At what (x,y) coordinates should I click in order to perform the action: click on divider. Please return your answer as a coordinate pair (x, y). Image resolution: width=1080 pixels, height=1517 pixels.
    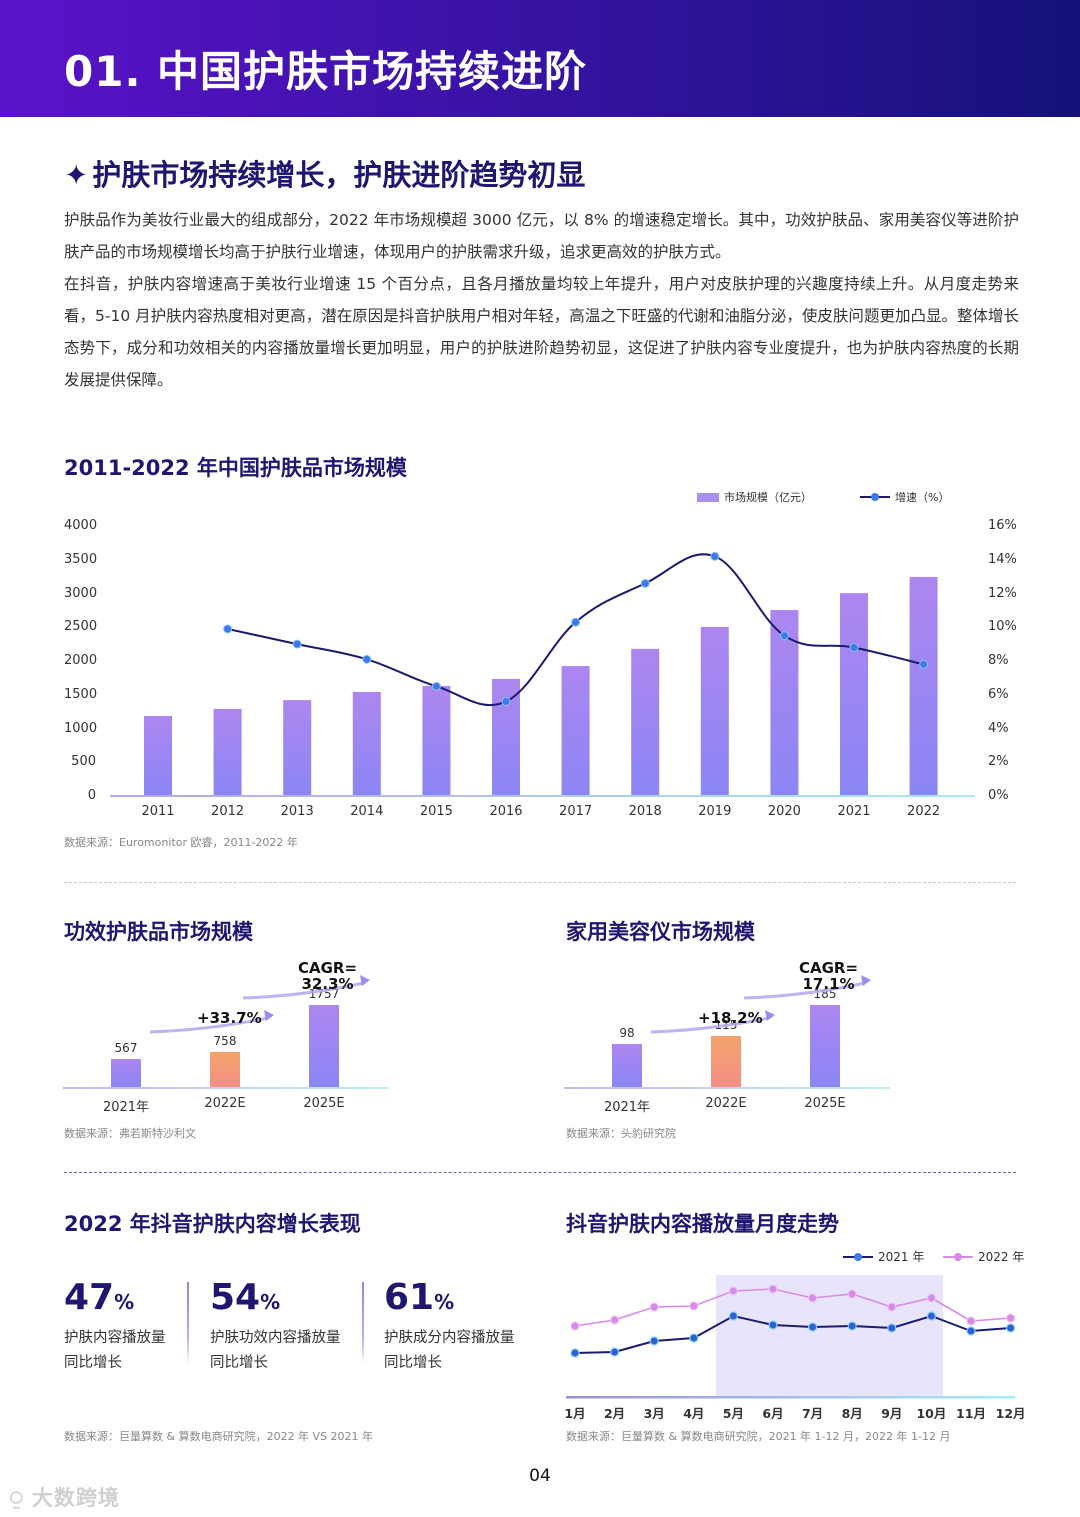
    Looking at the image, I should click on (540, 882).